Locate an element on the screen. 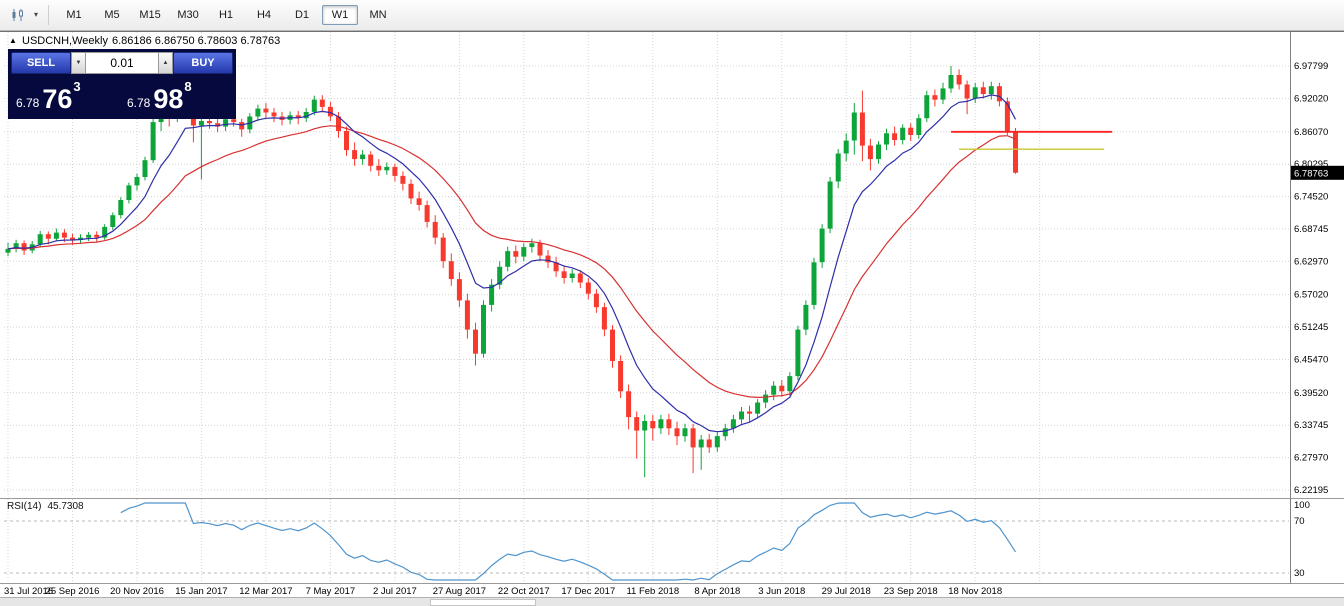 The height and width of the screenshot is (606, 1344). svg-text: 6.97799 is located at coordinates (1311, 66).